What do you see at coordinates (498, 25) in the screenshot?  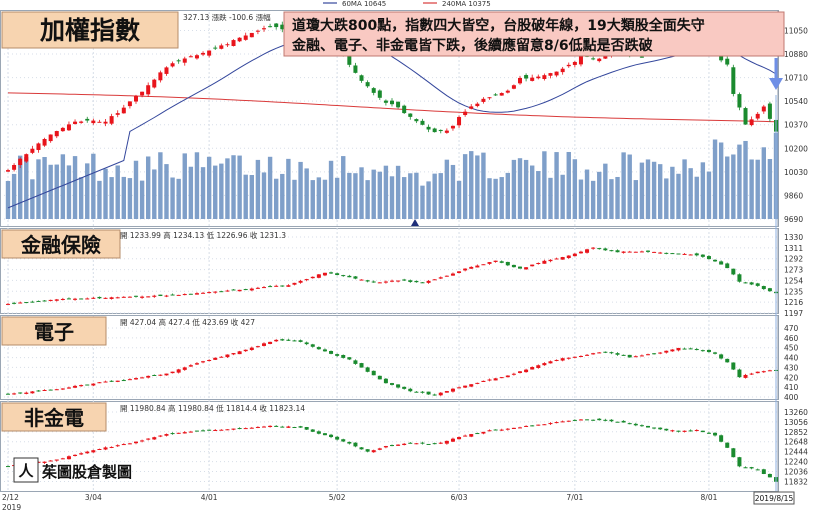 I see `annotation-line1: 道瓊大跌800點，指數四大皆空，台股破年線，19大類股全面失守` at bounding box center [498, 25].